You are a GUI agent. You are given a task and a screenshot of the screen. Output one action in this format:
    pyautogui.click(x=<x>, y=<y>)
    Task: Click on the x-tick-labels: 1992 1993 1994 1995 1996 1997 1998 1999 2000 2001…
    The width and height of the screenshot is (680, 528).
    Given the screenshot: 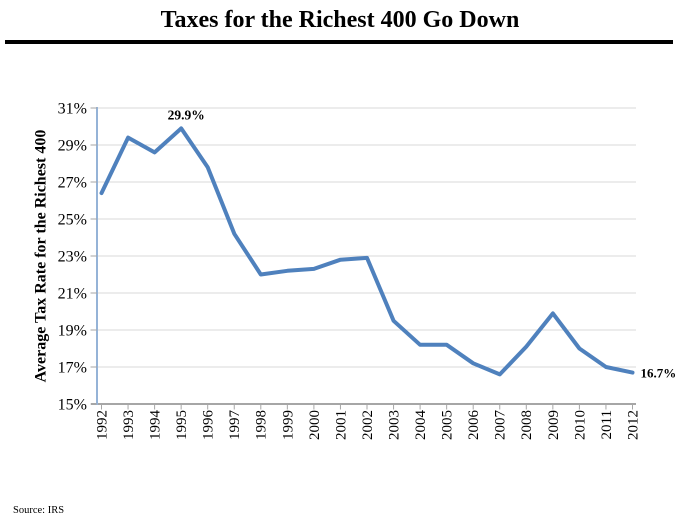 What is the action you would take?
    pyautogui.click(x=367, y=425)
    